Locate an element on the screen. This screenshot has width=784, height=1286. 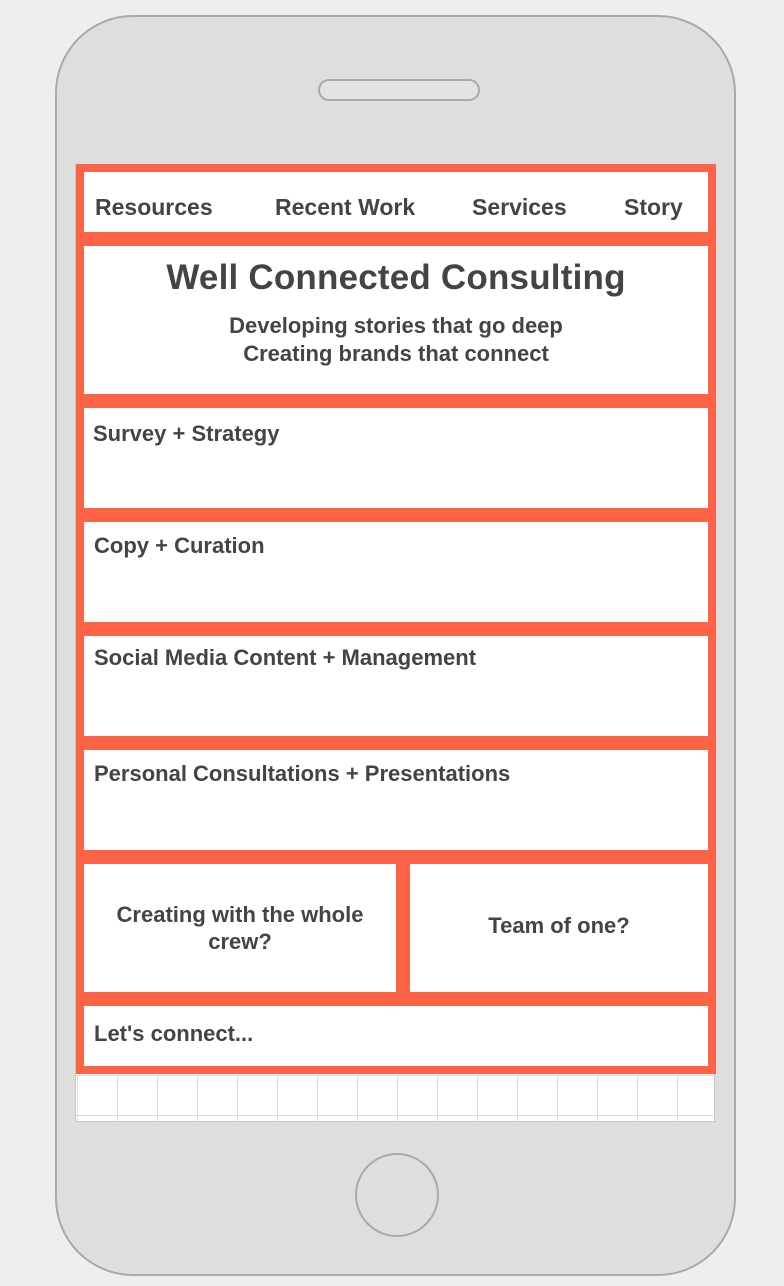
hero-subtitle-line-2: Creating brands that connect is located at coordinates (396, 353).